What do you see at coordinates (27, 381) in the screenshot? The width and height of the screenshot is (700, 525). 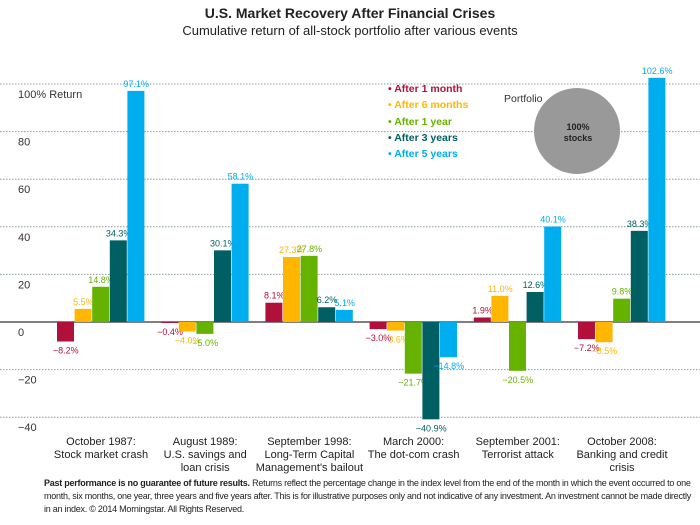 I see `y-tick-label: −20` at bounding box center [27, 381].